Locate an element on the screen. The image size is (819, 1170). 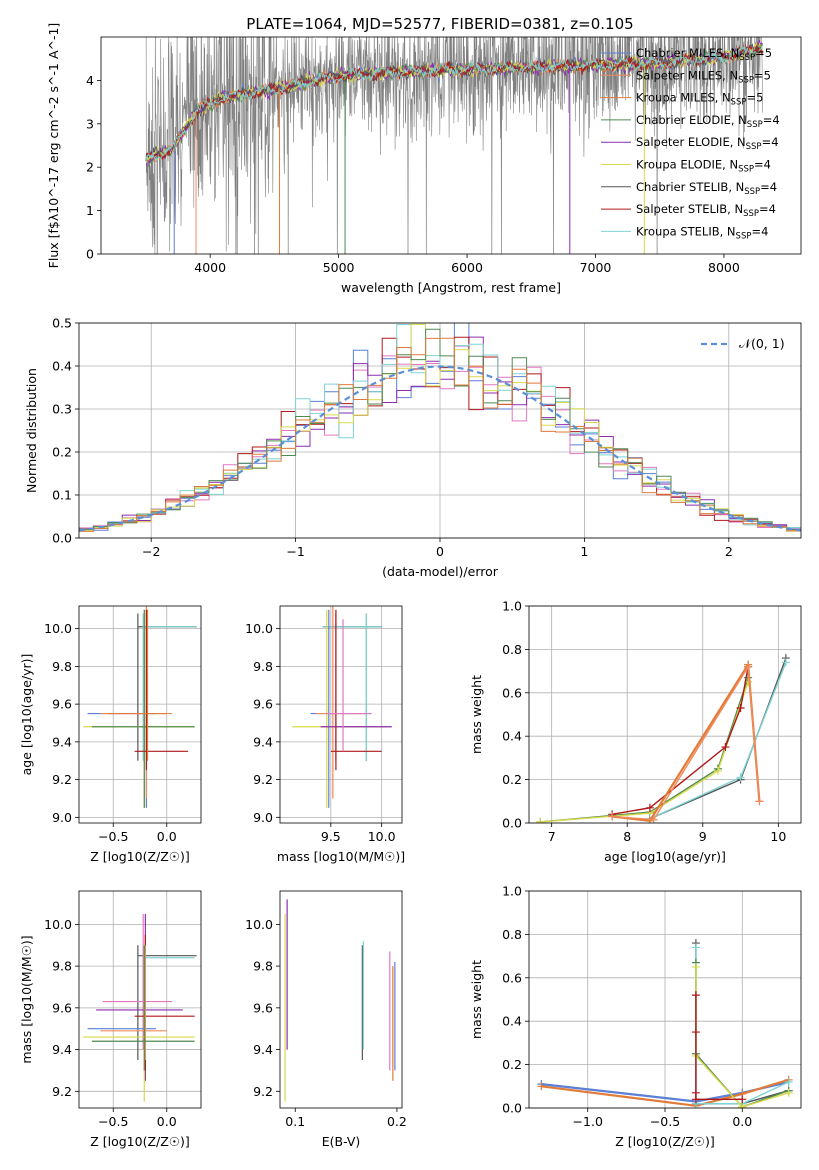
y-tick-label: 1 is located at coordinates (90, 210).